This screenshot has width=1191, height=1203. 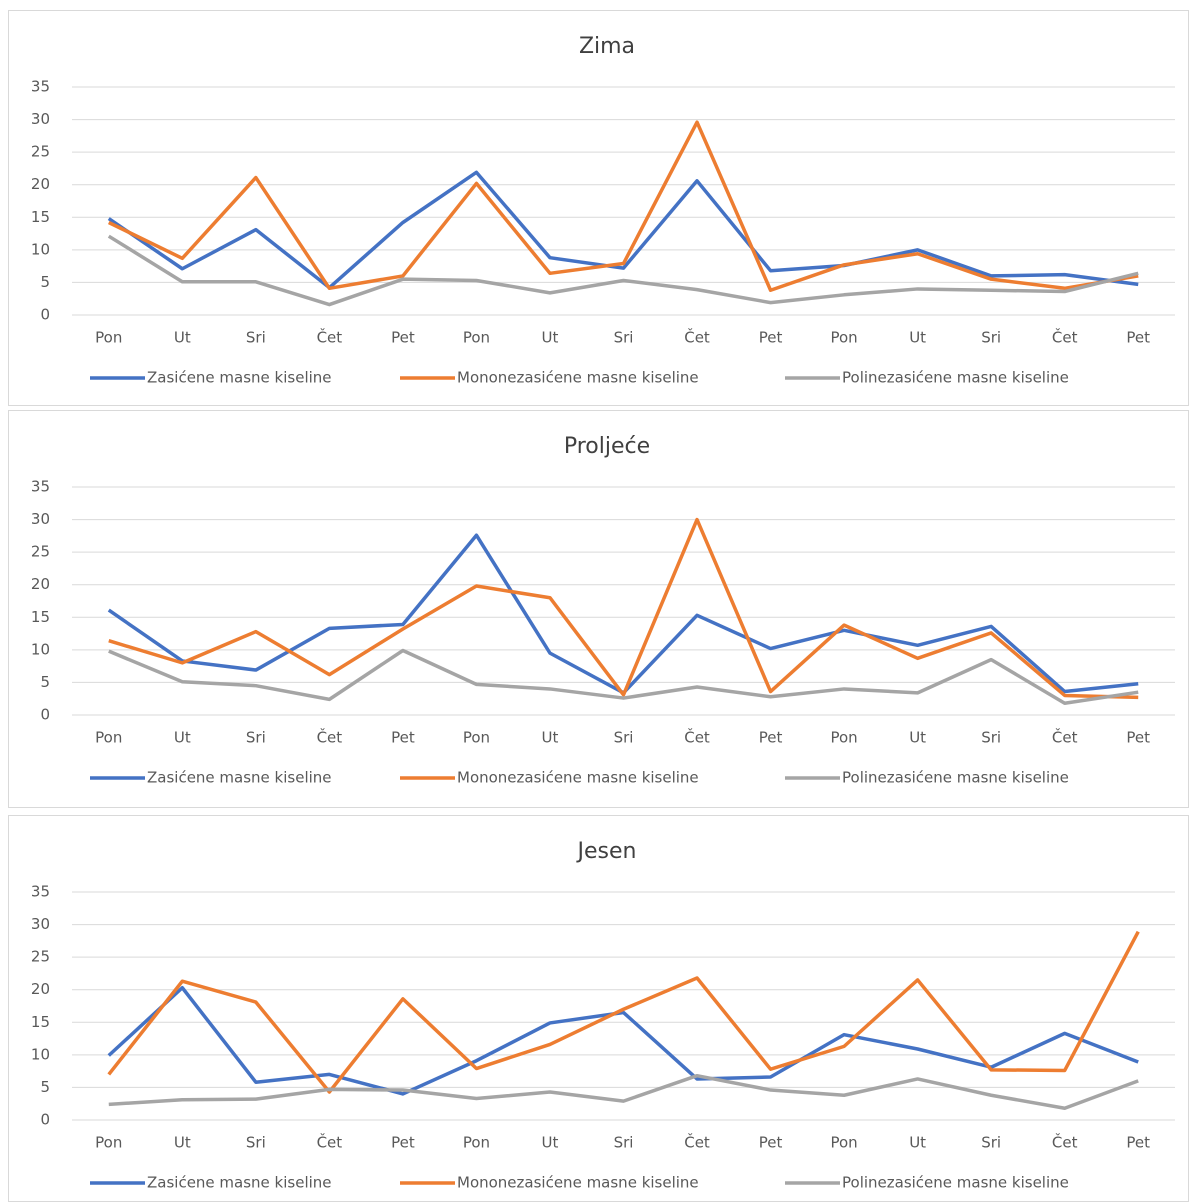 I want to click on chart-title: Jesen, so click(x=606, y=851).